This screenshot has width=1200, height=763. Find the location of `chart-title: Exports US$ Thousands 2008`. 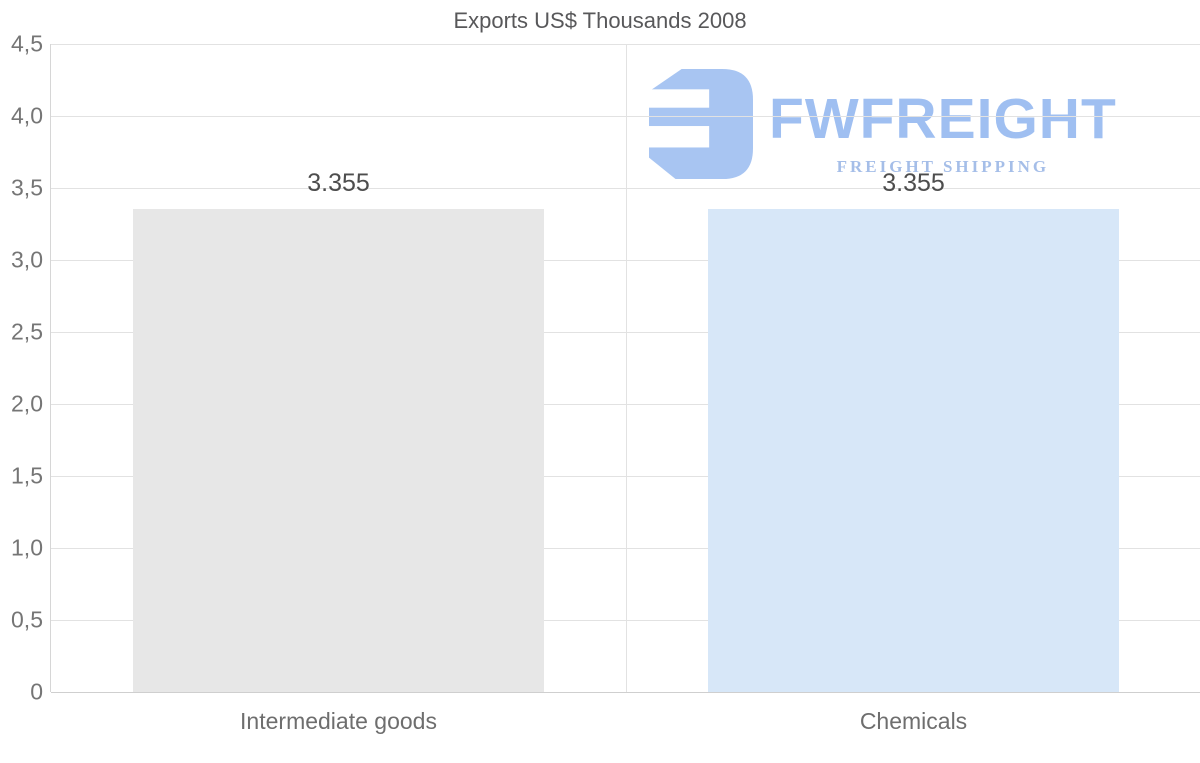

chart-title: Exports US$ Thousands 2008 is located at coordinates (600, 20).